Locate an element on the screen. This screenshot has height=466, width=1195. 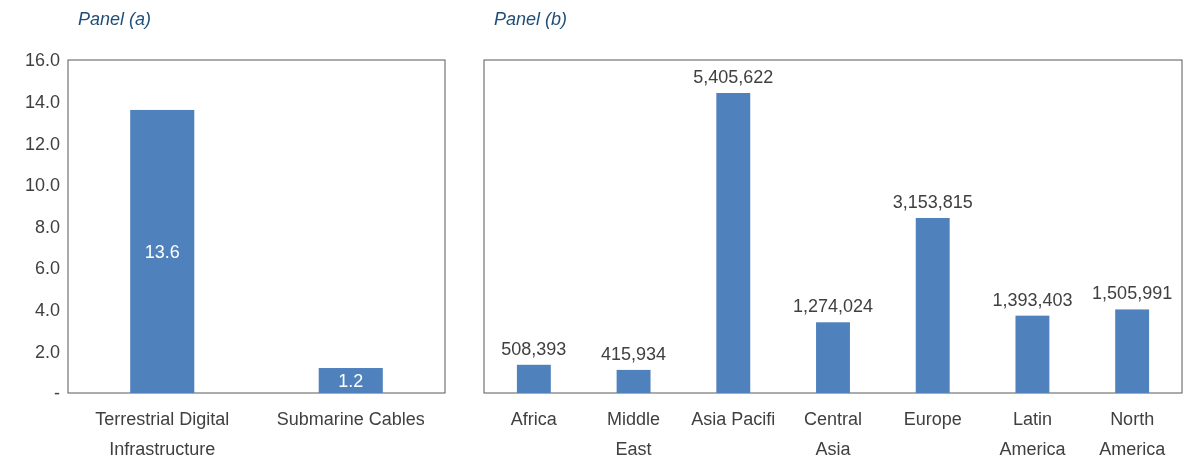
data-label: 1,393,403 is located at coordinates (1032, 299).